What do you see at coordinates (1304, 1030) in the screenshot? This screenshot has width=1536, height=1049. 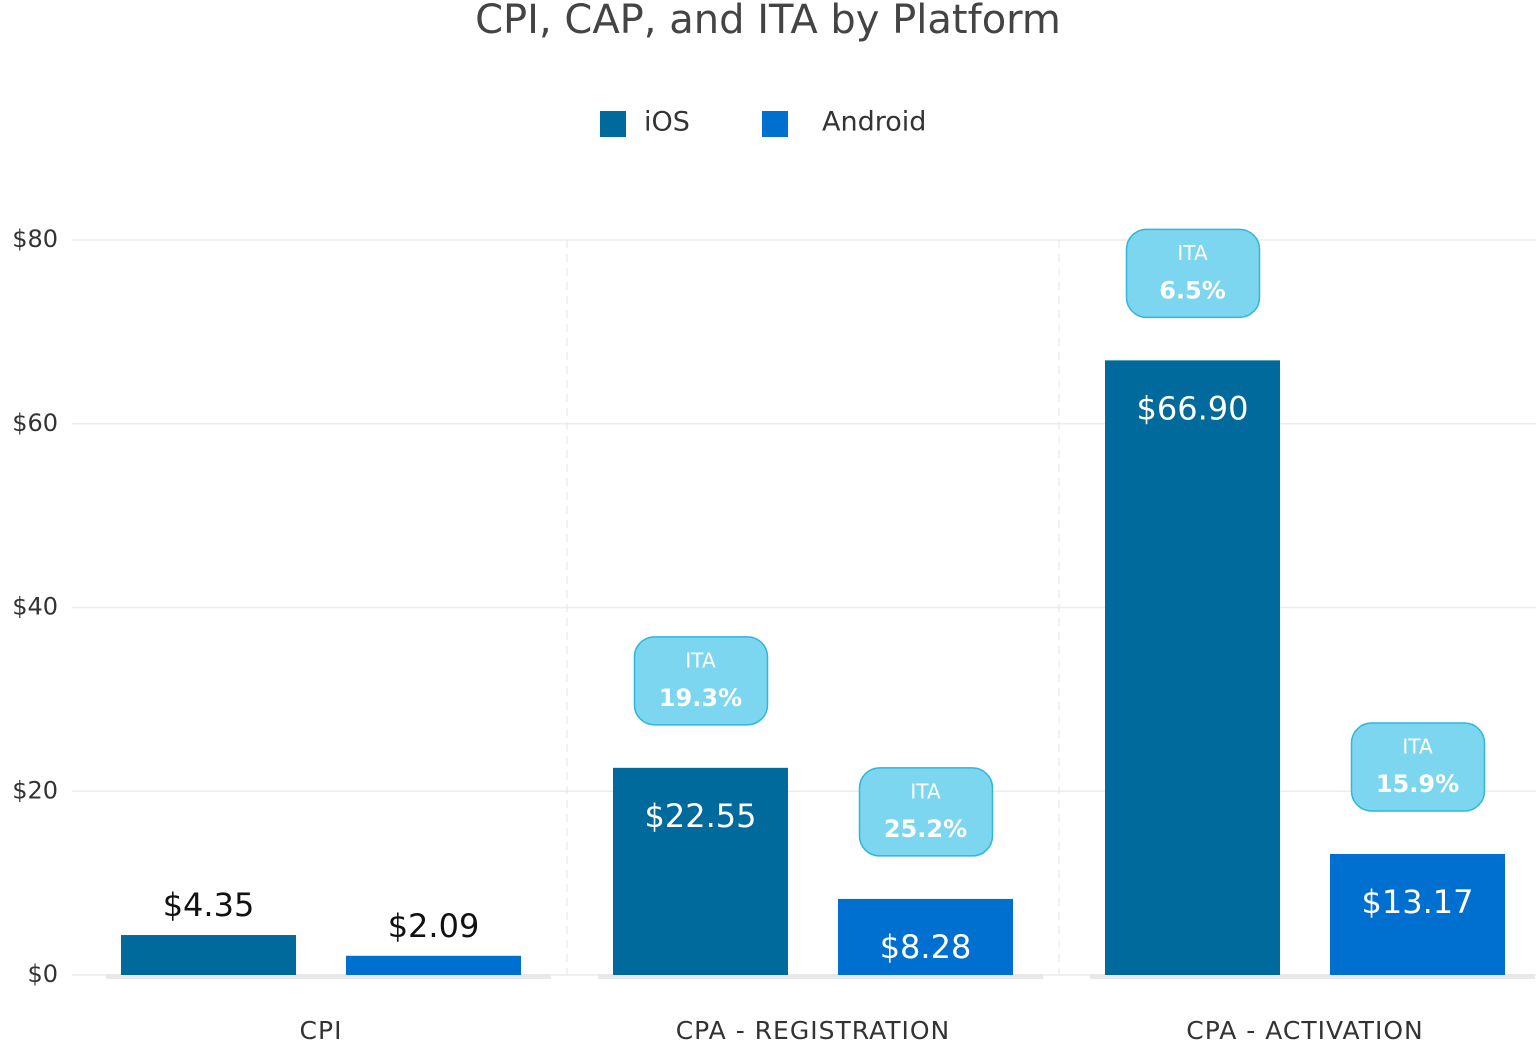 I see `x-tick-label: CPA - ACTIVATION` at bounding box center [1304, 1030].